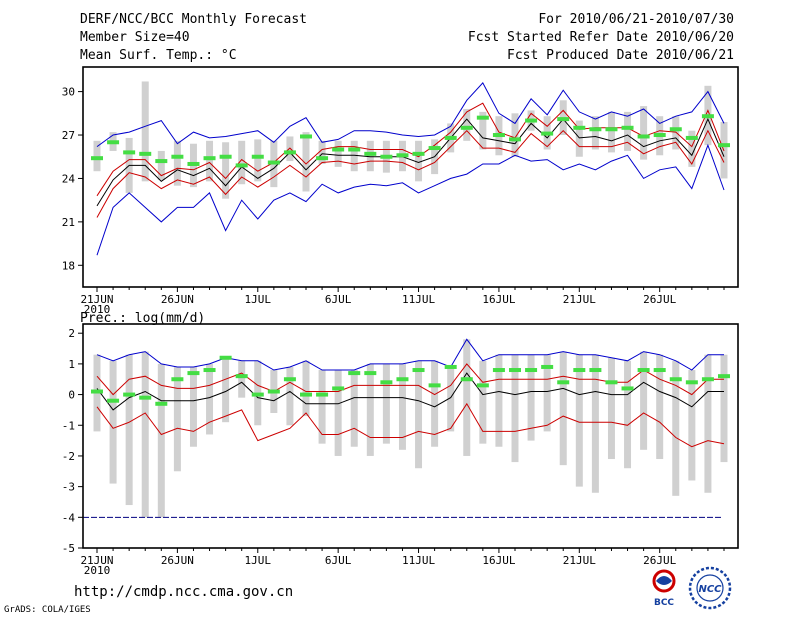 Image resolution: width=800 pixels, height=618 pixels. I want to click on prec-ytick-label: 0, so click(71, 395).